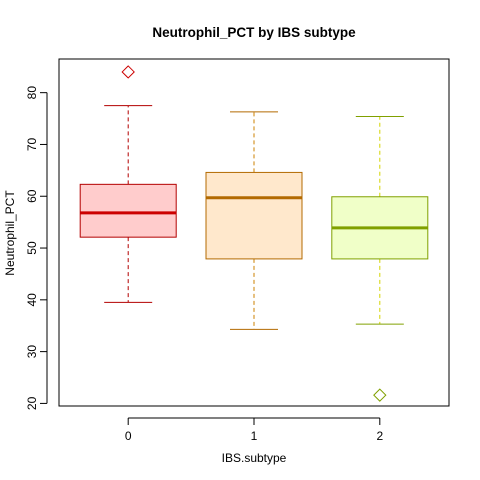 The width and height of the screenshot is (480, 480). I want to click on y-axis-label: Neutrophil_PCT, so click(10, 233).